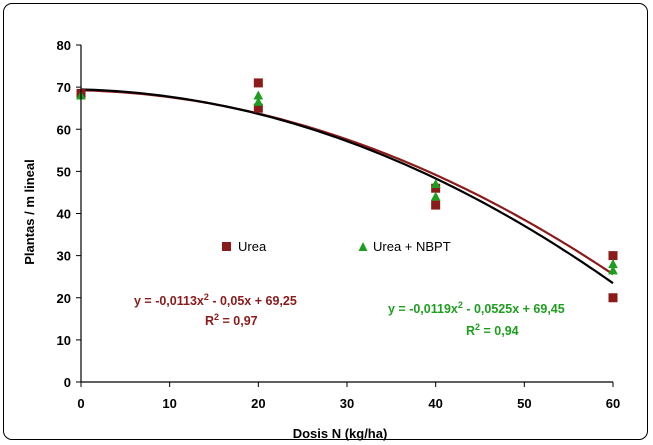 Image resolution: width=653 pixels, height=445 pixels. I want to click on legend: Urea Urea + NBPT, so click(336, 246).